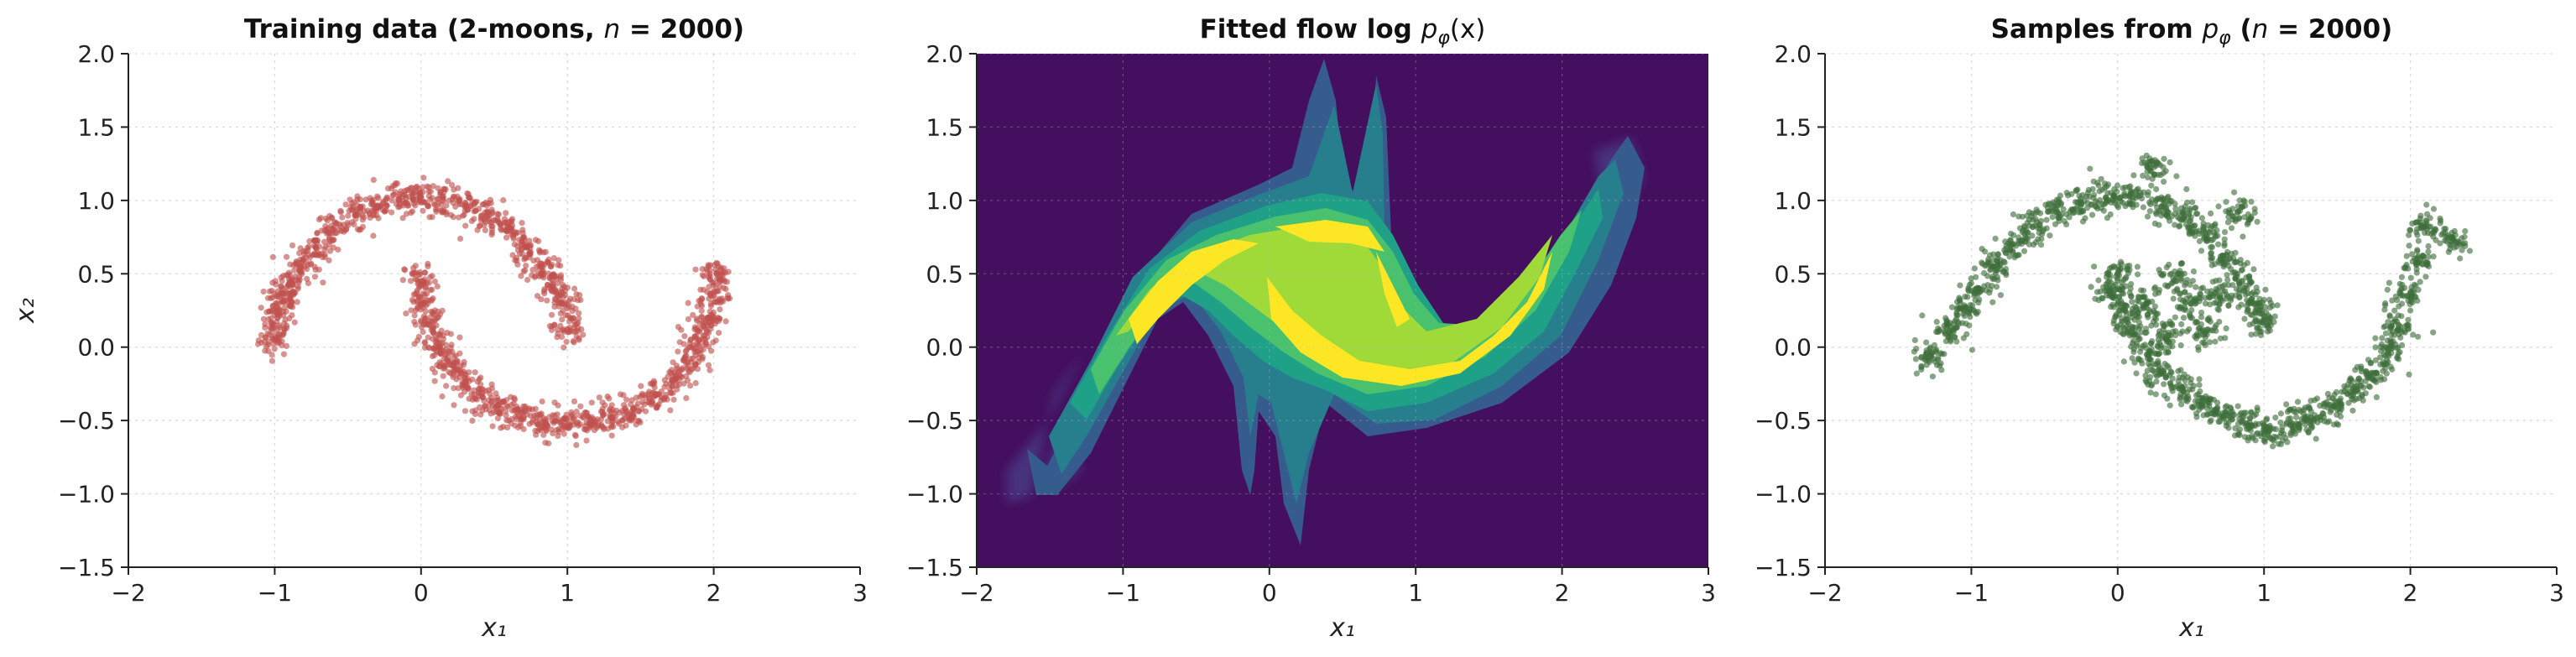 The image size is (2576, 657). Describe the element at coordinates (1783, 421) in the screenshot. I see `y-tick-label: −0.5` at that location.